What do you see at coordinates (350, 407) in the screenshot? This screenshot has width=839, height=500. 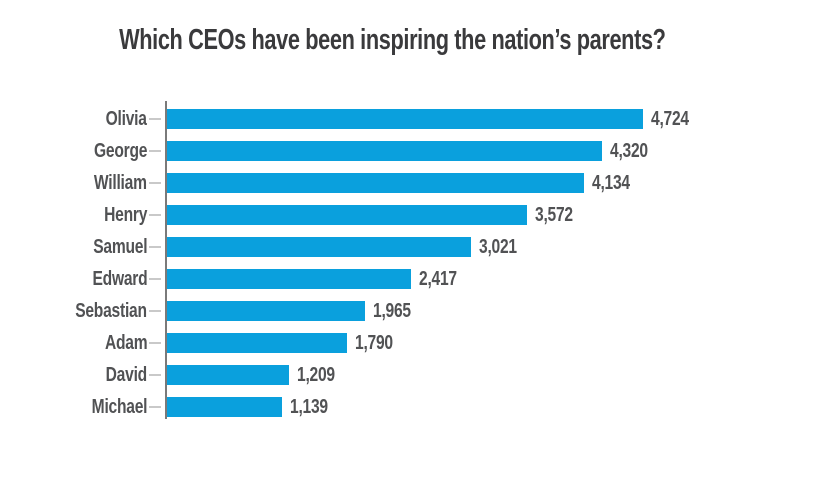 I see `bar-row: Michael 1,139` at bounding box center [350, 407].